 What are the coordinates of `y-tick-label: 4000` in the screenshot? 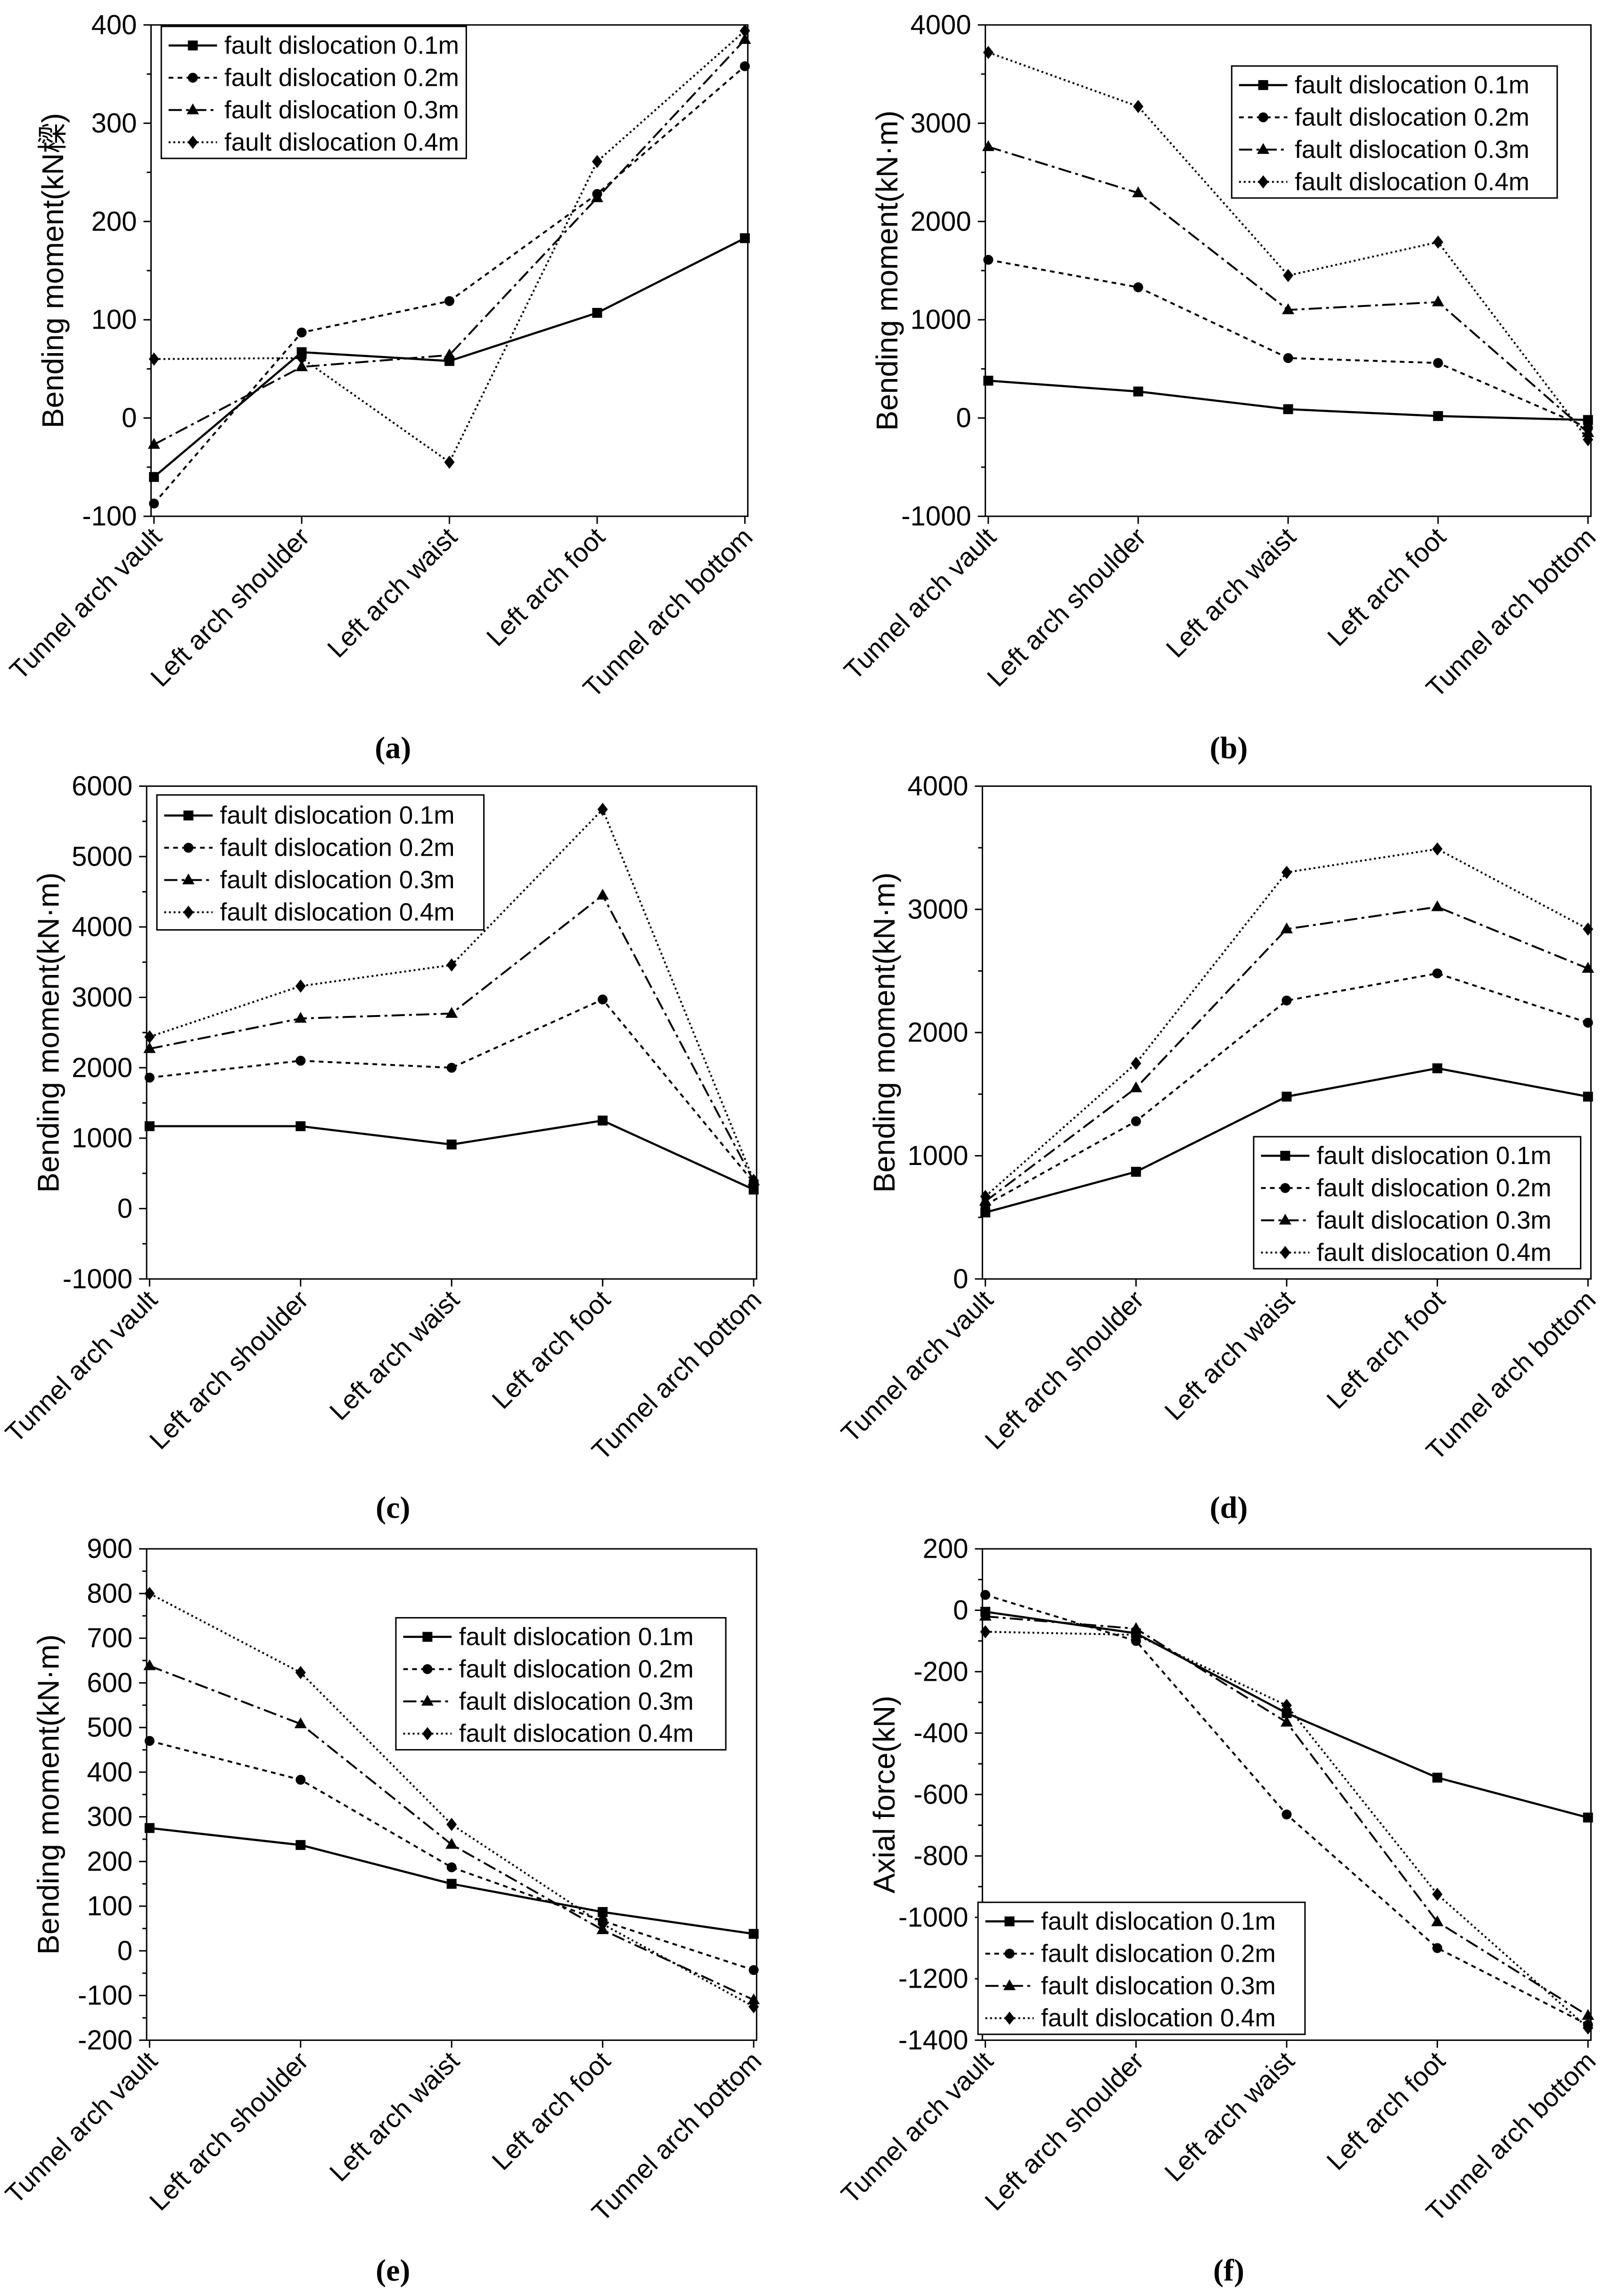 It's located at (937, 786).